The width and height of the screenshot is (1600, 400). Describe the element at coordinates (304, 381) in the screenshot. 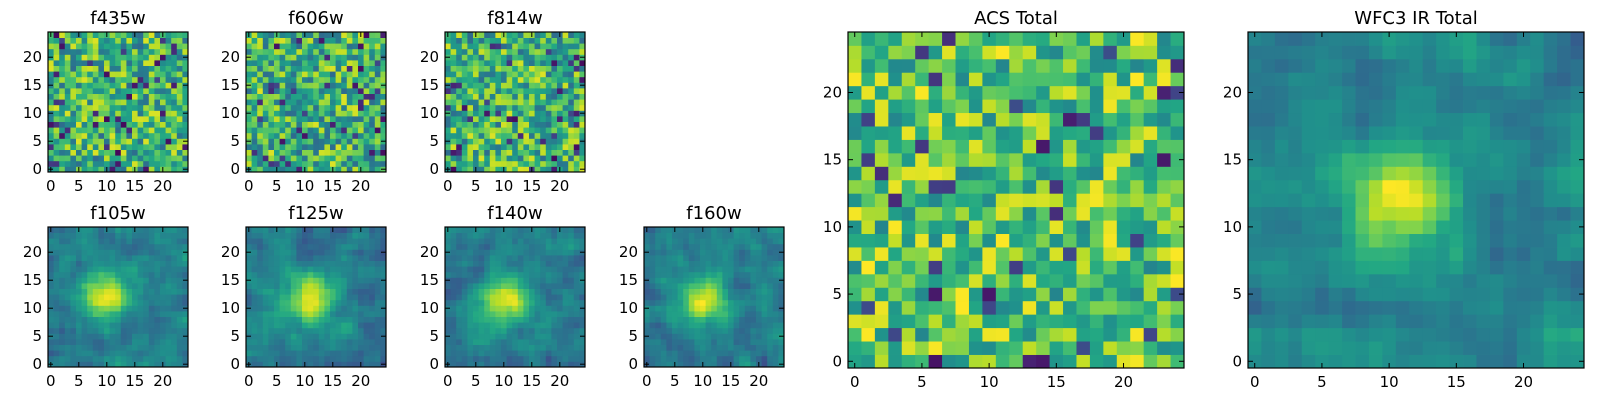

I see `x-tick-label: 10` at that location.